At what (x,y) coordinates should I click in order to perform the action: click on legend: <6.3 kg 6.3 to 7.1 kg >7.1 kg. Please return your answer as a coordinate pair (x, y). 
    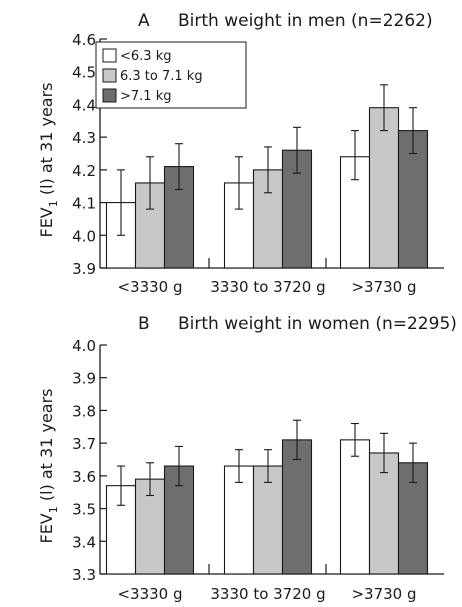
    Looking at the image, I should click on (171, 75).